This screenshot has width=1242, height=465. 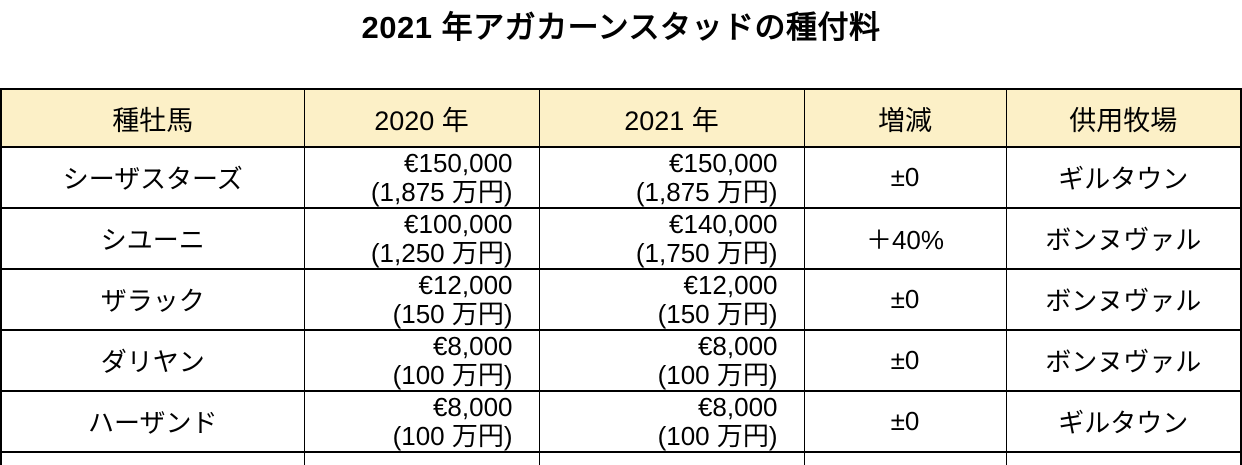 What do you see at coordinates (671, 118) in the screenshot?
I see `column-header-2021: 2021 年` at bounding box center [671, 118].